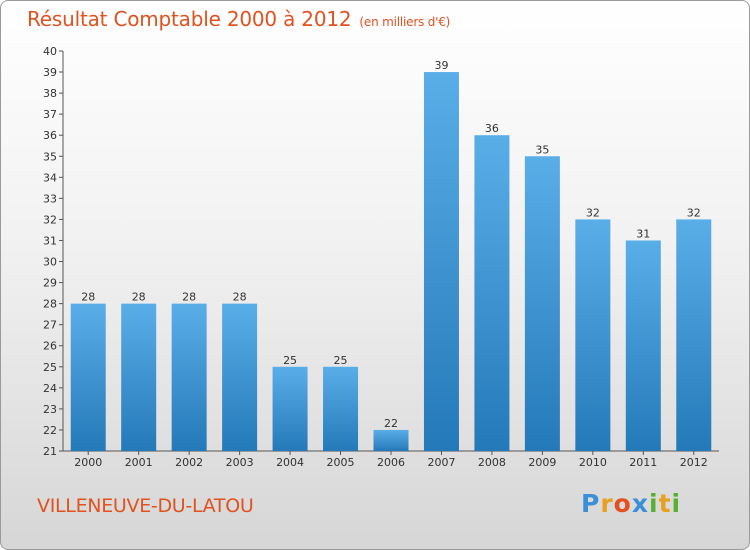  I want to click on data-label-2008: 36, so click(492, 128).